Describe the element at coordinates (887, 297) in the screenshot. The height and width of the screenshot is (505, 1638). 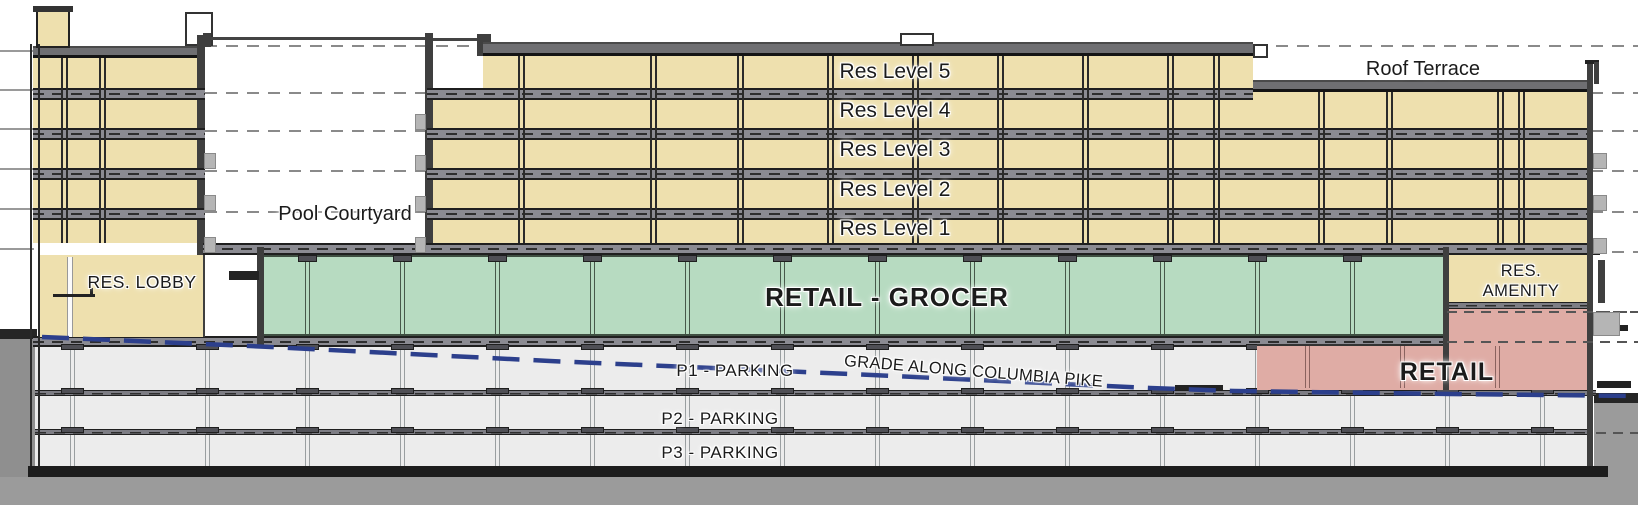
I see `retail-grocer-label: RETAIL - GROCER` at that location.